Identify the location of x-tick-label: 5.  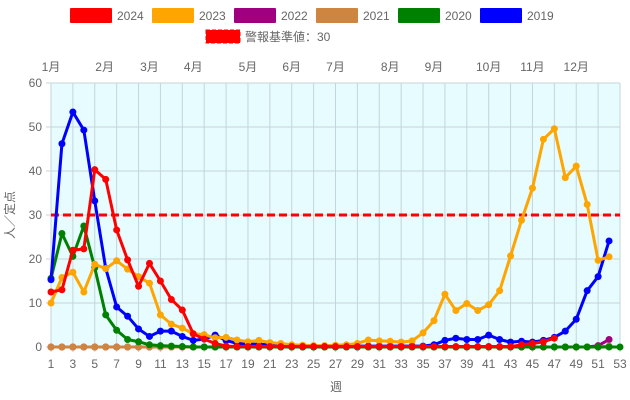
(94, 364).